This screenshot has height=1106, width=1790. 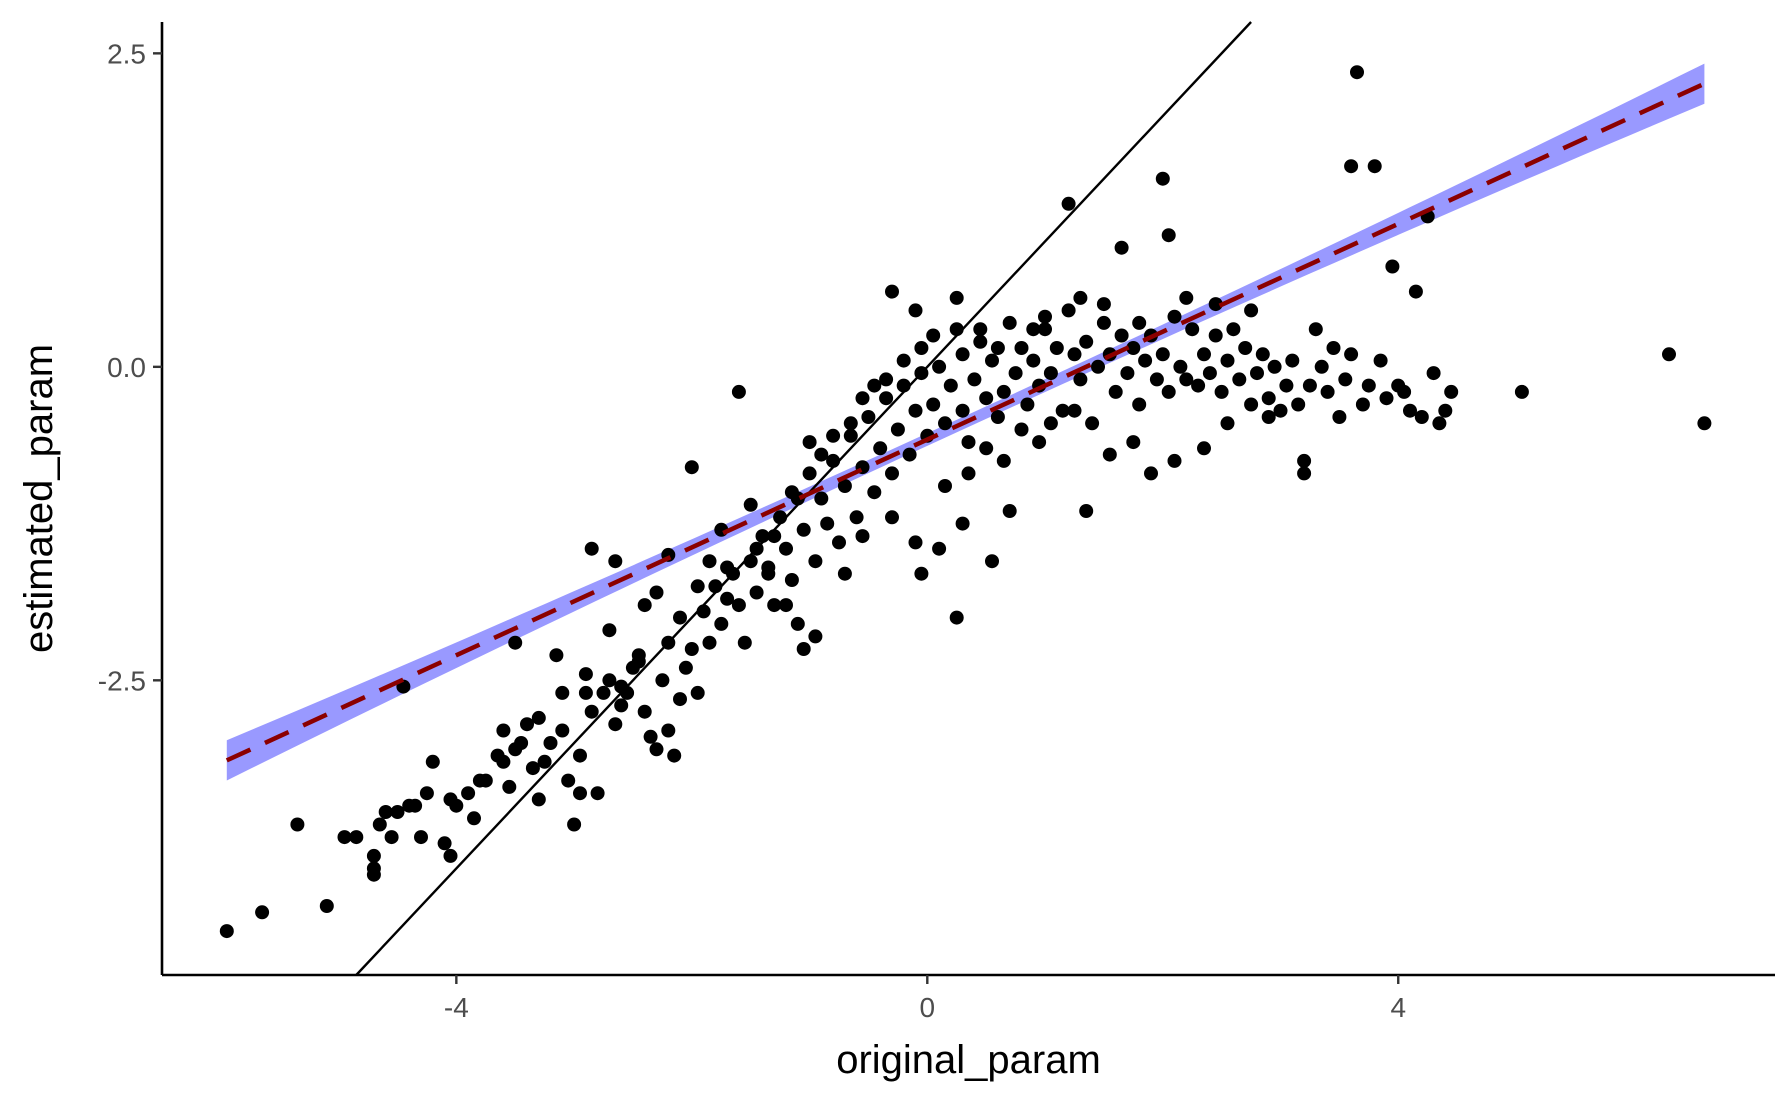 What do you see at coordinates (126, 53) in the screenshot?
I see `y-tick-label: 2.5` at bounding box center [126, 53].